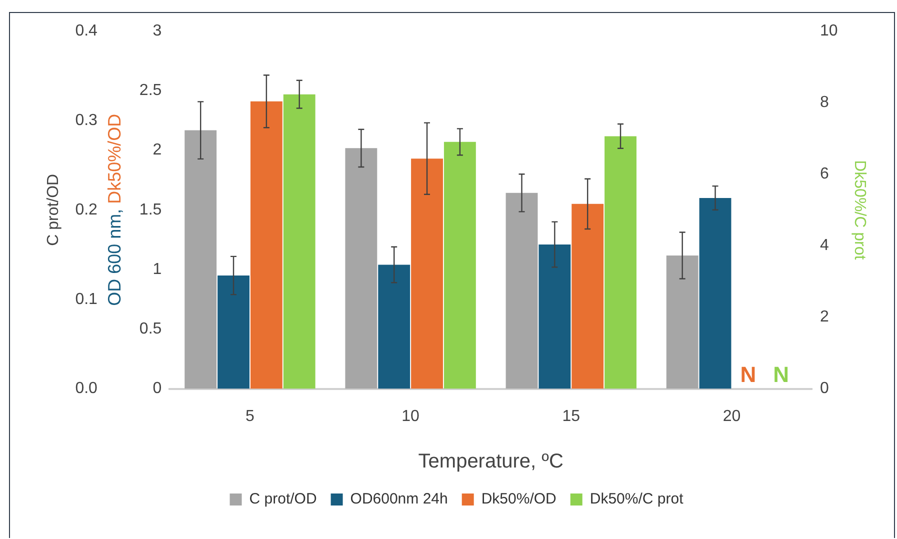 The height and width of the screenshot is (539, 897). Describe the element at coordinates (825, 317) in the screenshot. I see `y2-tick-label: 2` at that location.